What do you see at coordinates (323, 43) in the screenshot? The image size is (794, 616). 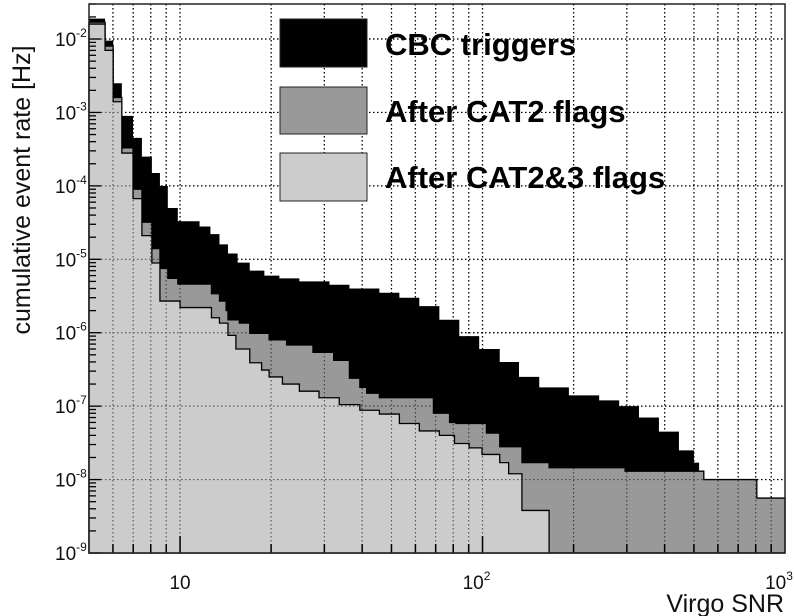 I see `legend-swatch-cbc-triggers` at bounding box center [323, 43].